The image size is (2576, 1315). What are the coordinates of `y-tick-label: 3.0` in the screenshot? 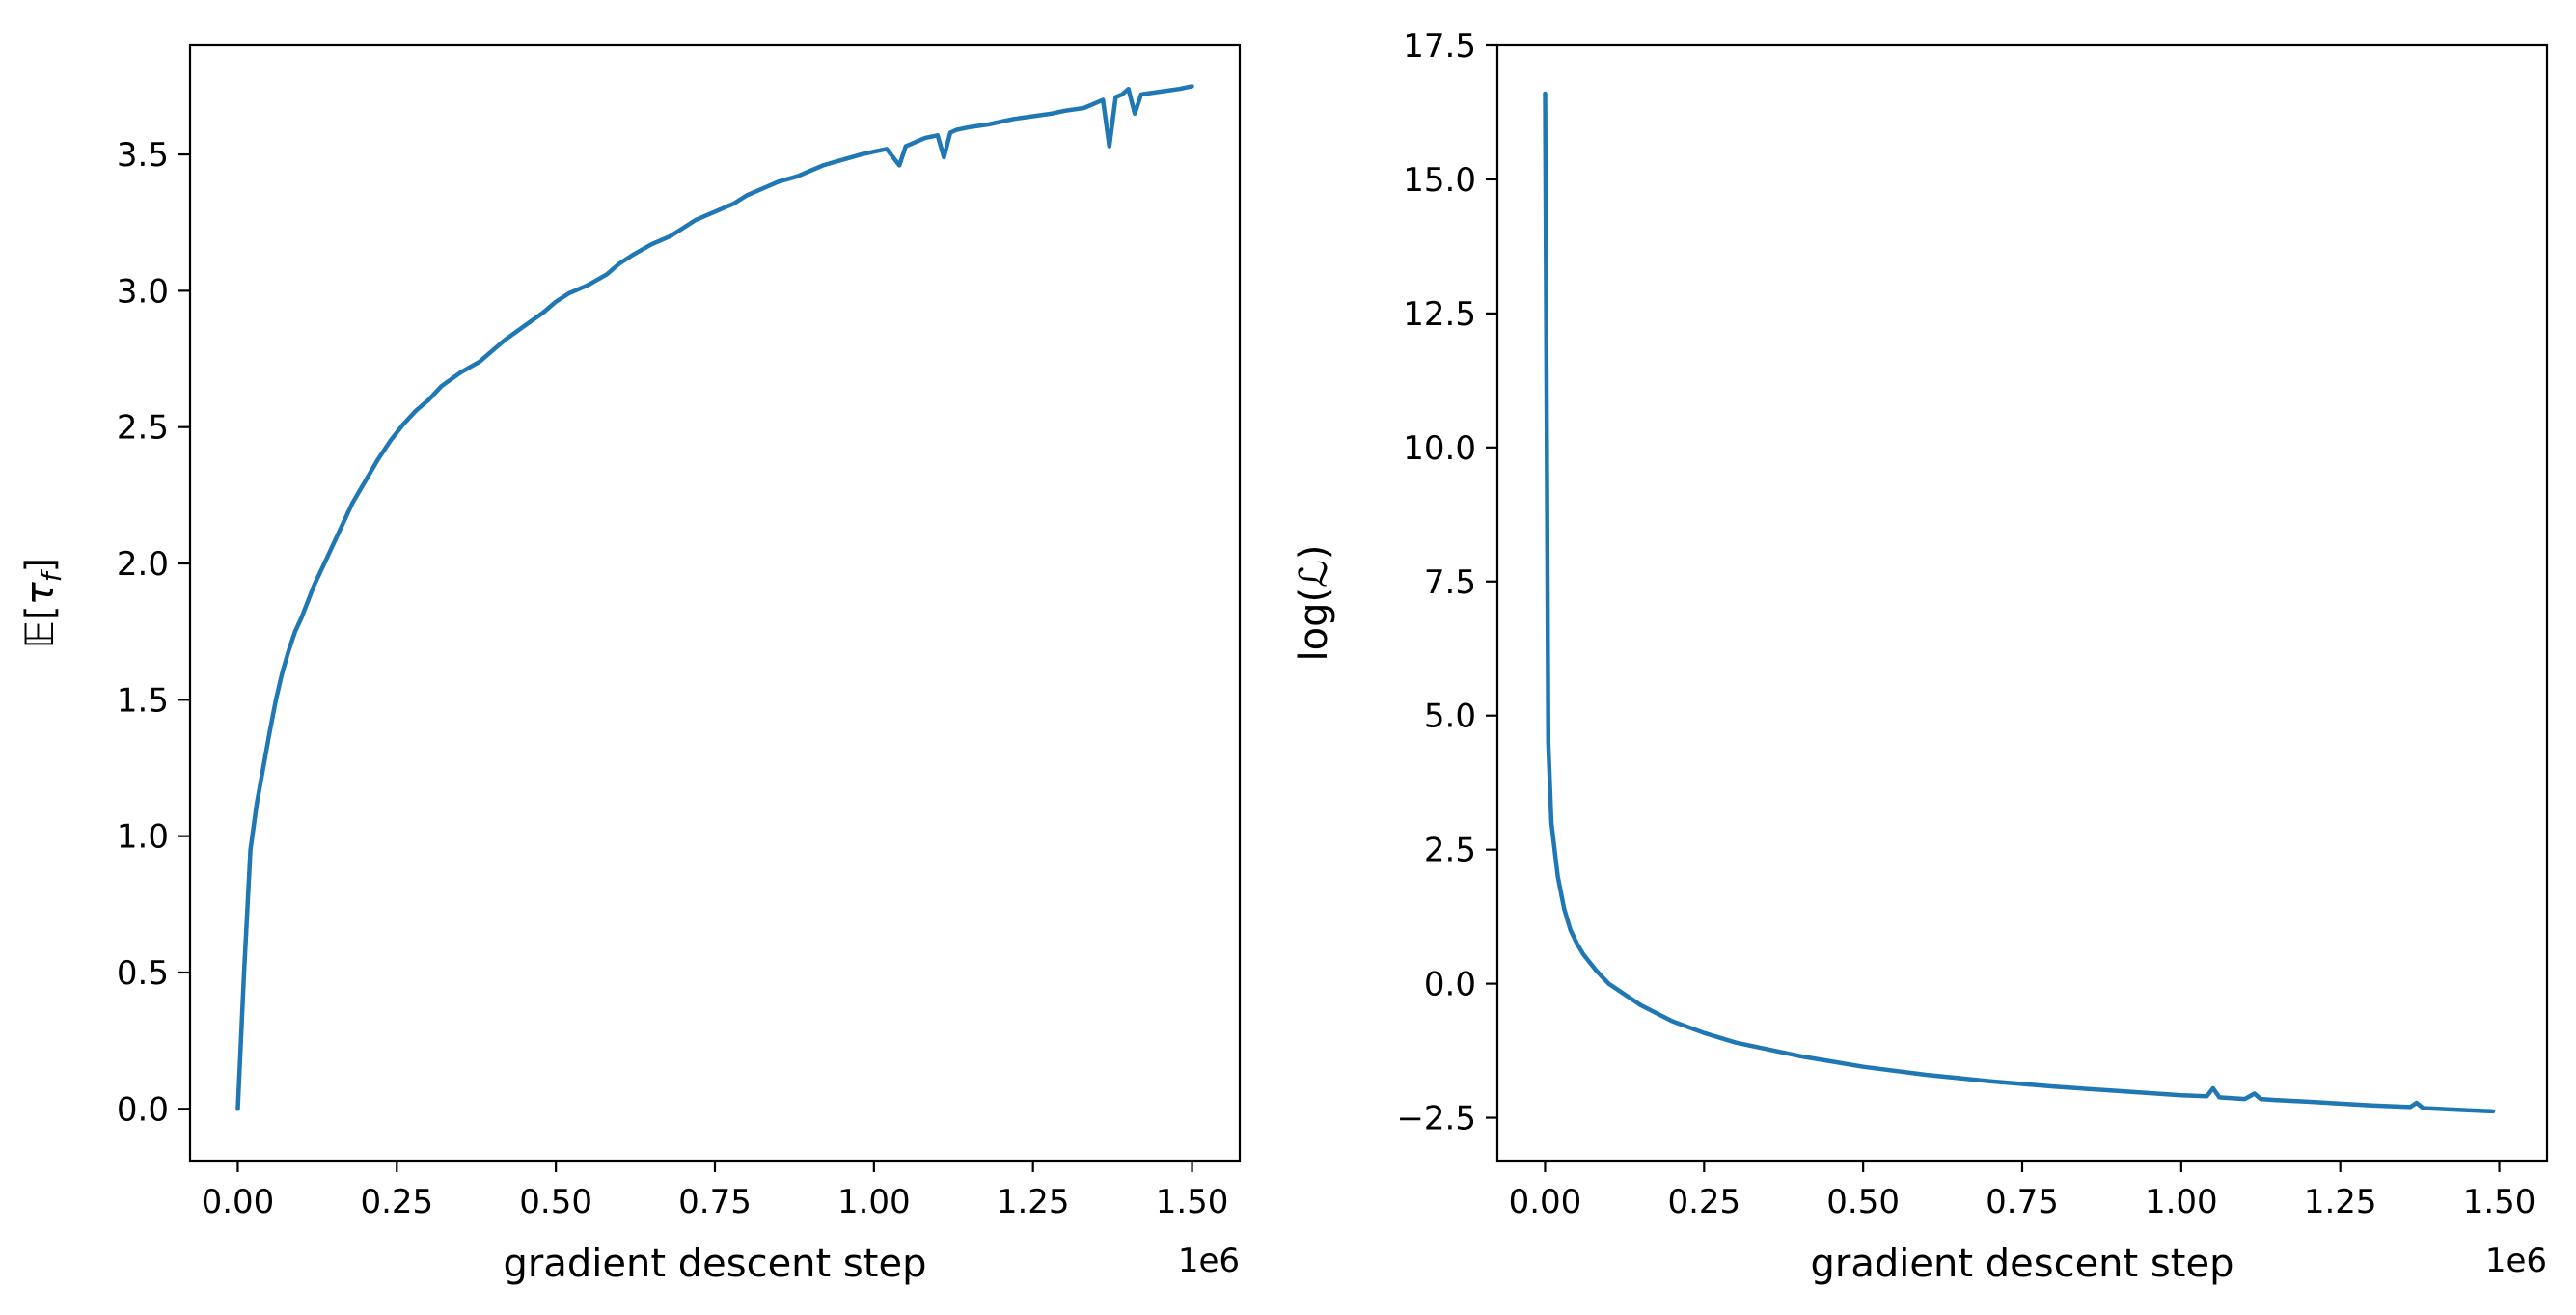 It's located at (143, 291).